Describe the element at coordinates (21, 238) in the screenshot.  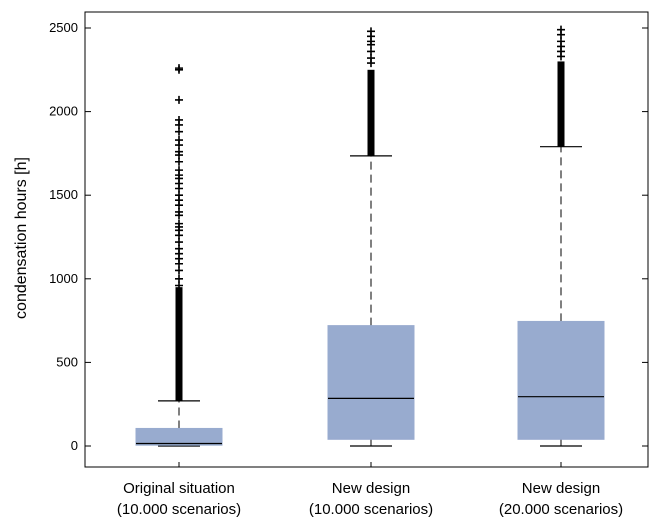
I see `y-axis-label: condensation hours [h]` at that location.